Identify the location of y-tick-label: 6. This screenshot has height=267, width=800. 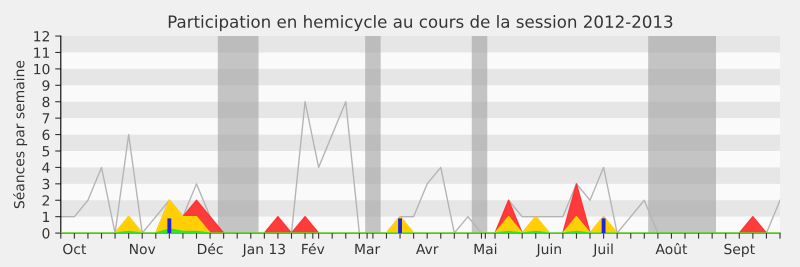
(46, 135).